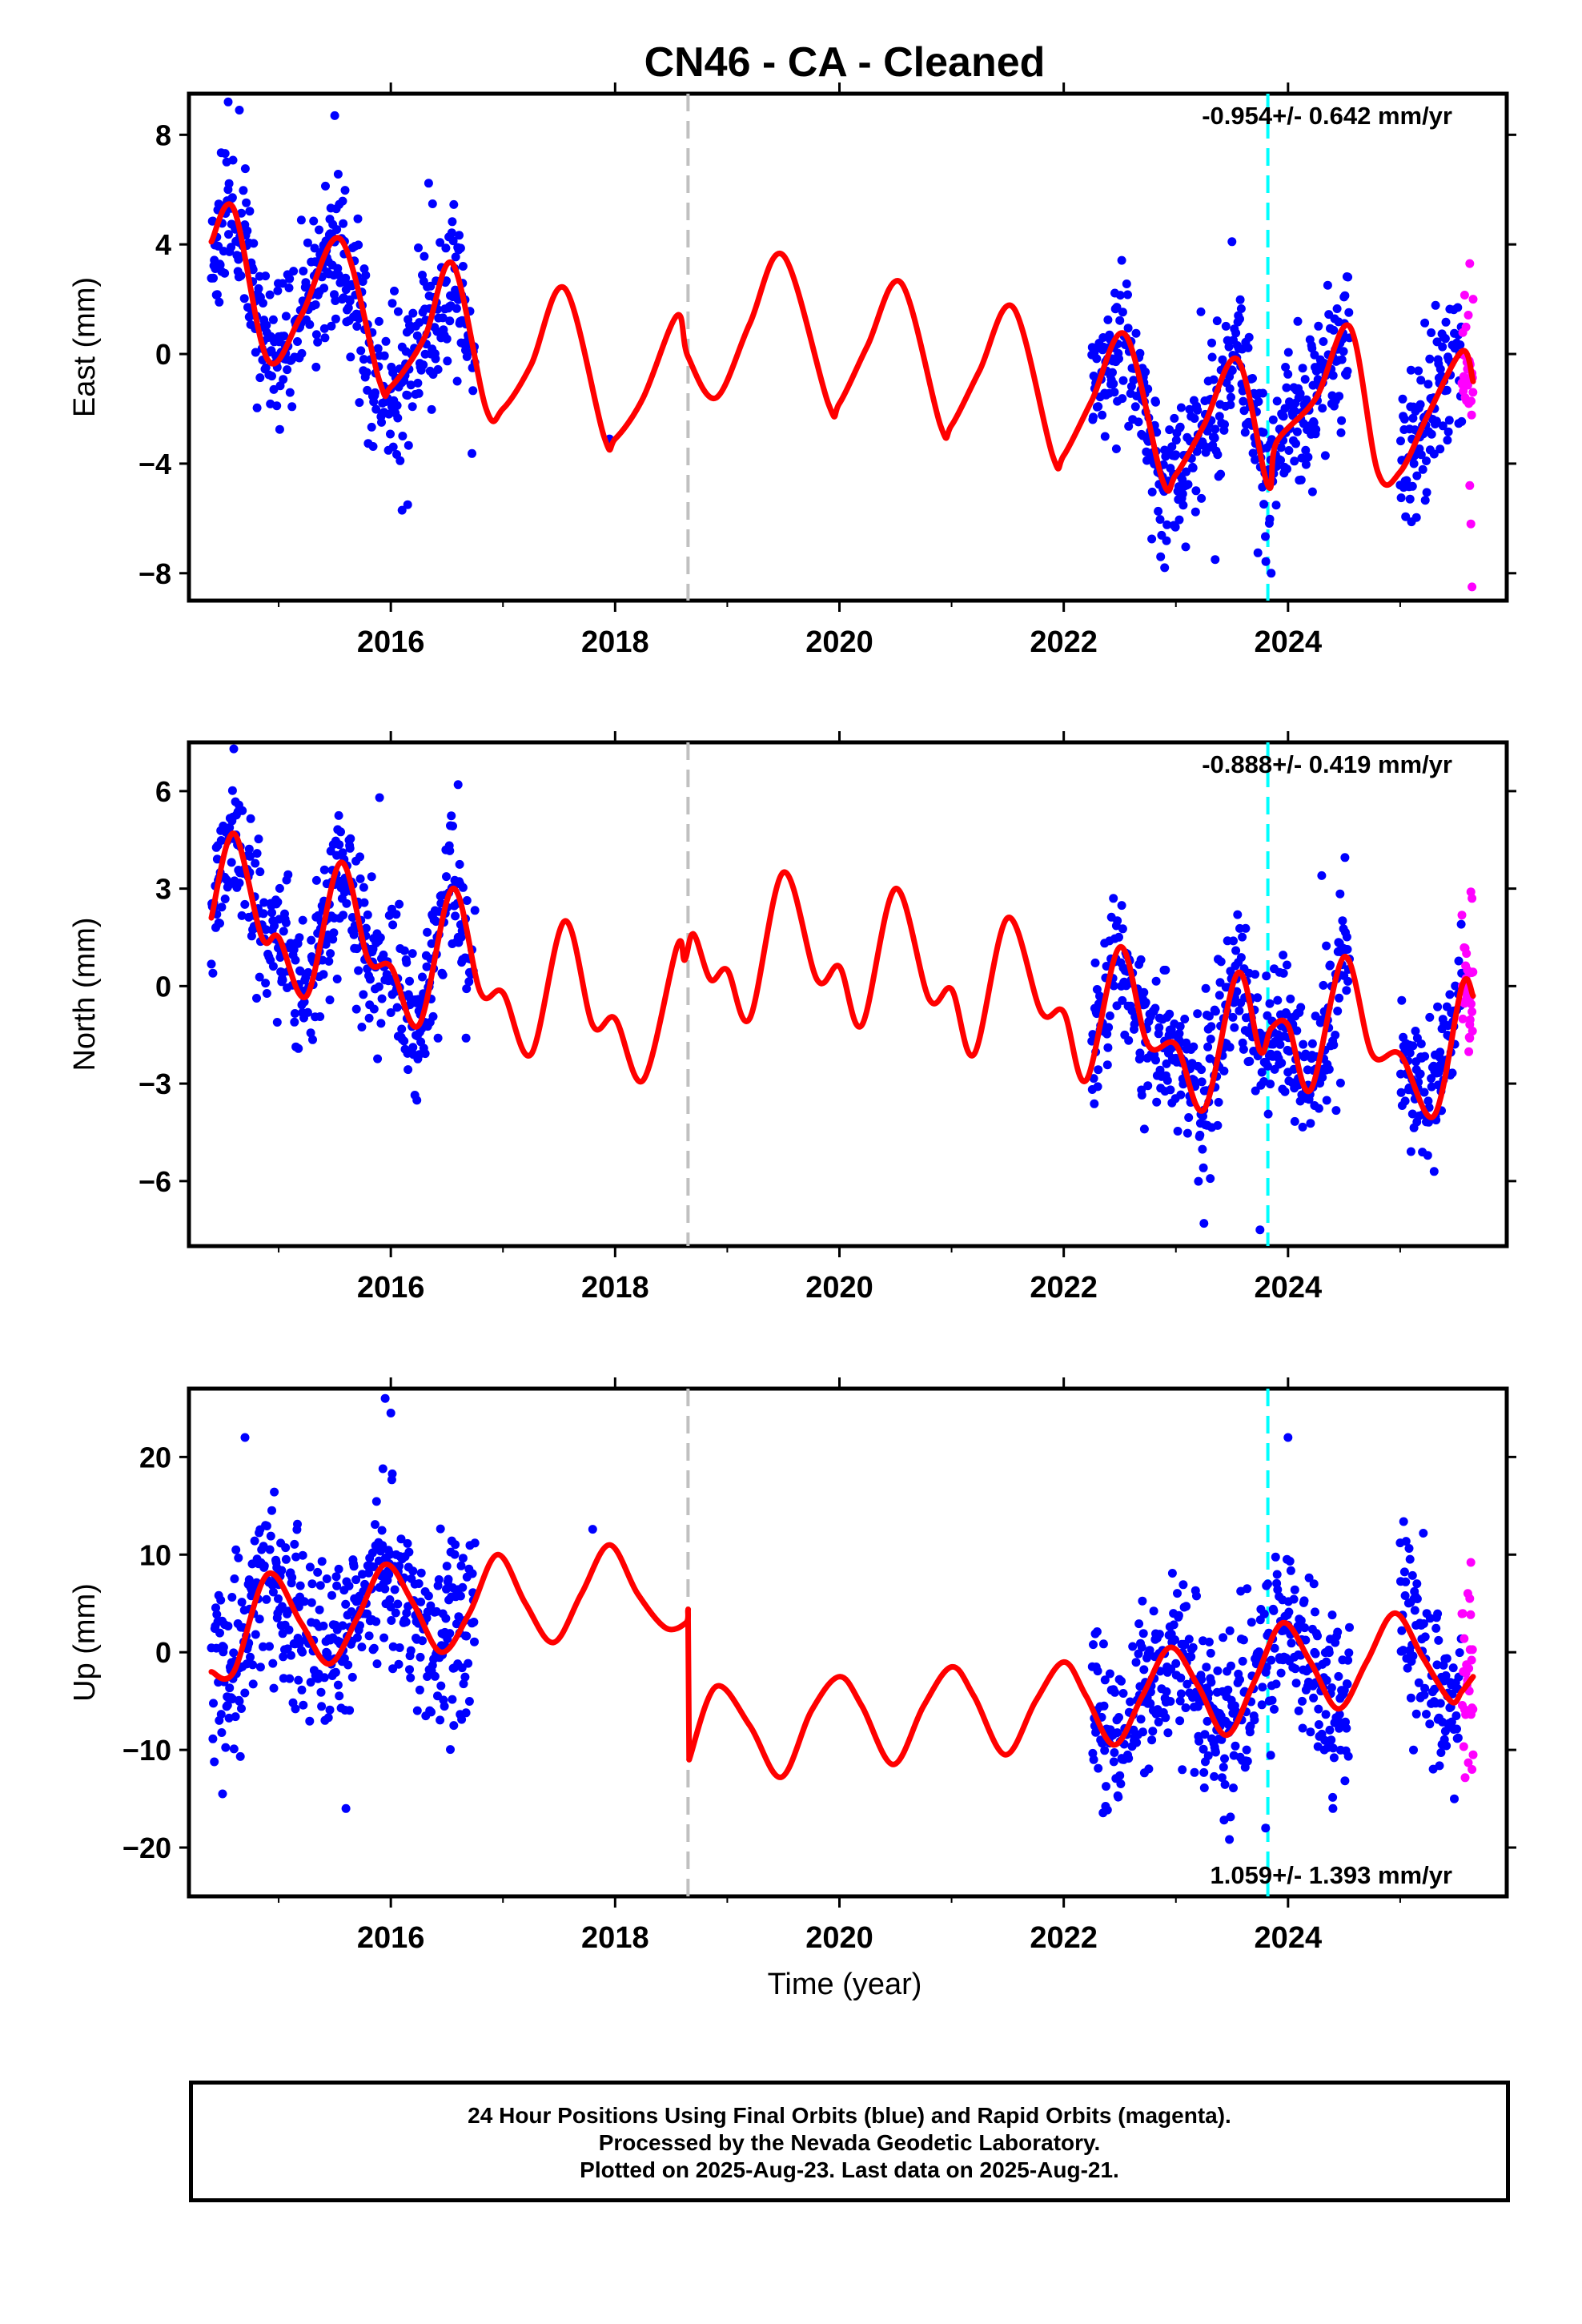 The height and width of the screenshot is (2324, 1582). What do you see at coordinates (146, 1750) in the screenshot?
I see `y-tick-label: −10` at bounding box center [146, 1750].